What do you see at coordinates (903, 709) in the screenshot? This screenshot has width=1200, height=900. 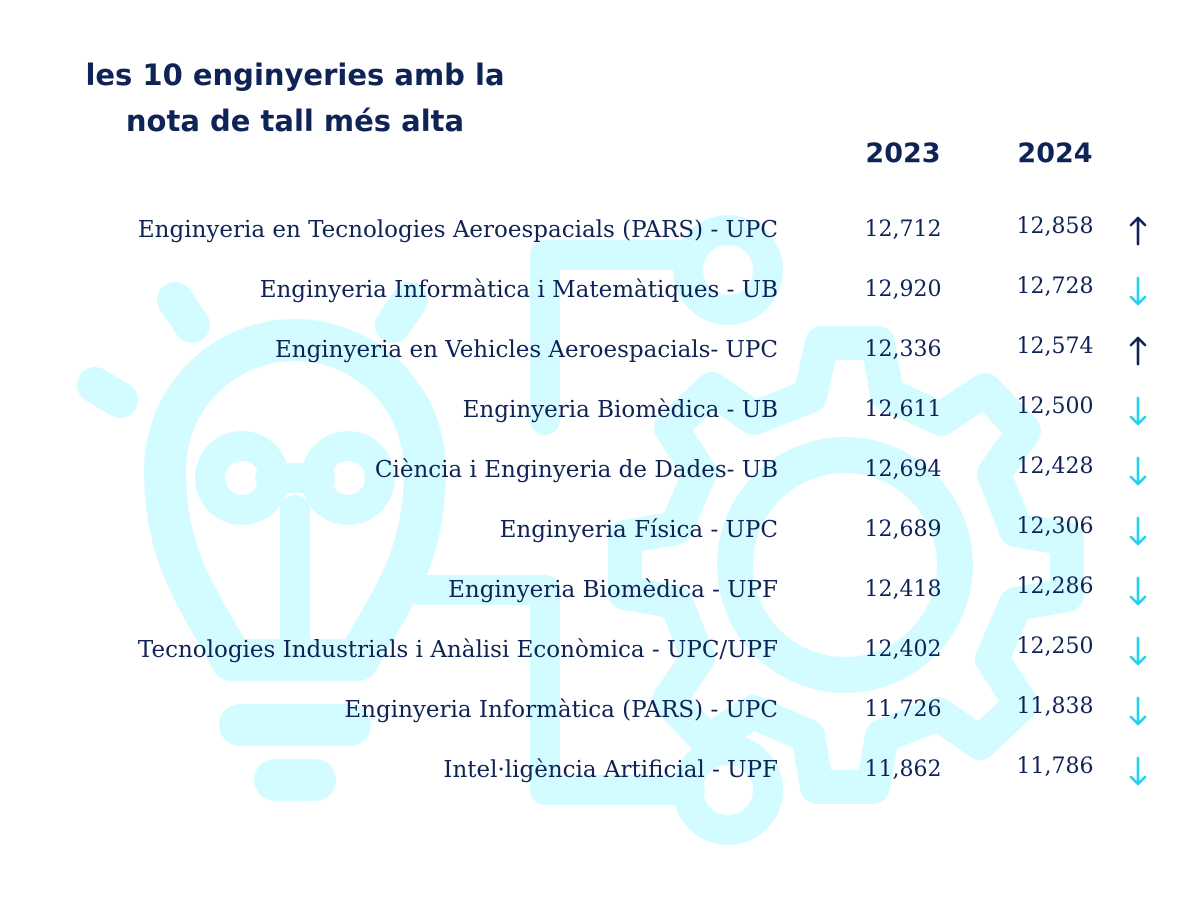 I see `score-2023: 11,726` at bounding box center [903, 709].